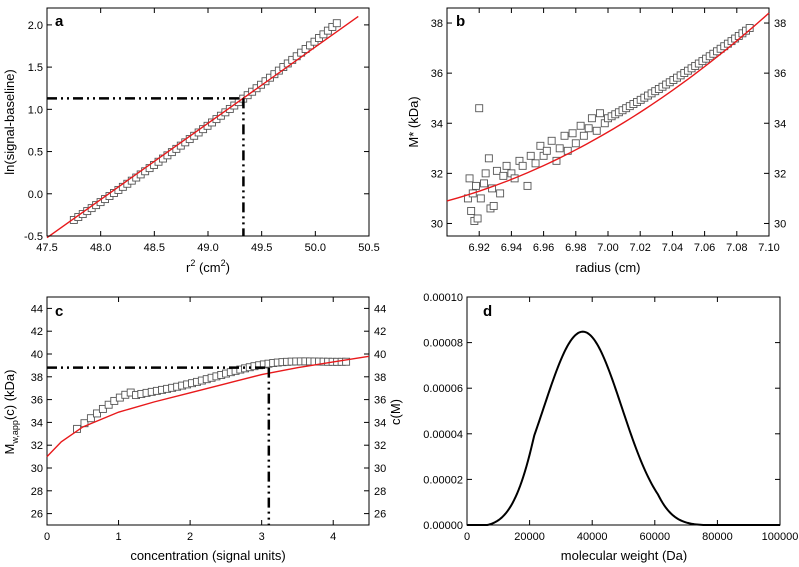 The width and height of the screenshot is (799, 567). Describe the element at coordinates (443, 344) in the screenshot. I see `y-tick-label: 0.00008` at that location.